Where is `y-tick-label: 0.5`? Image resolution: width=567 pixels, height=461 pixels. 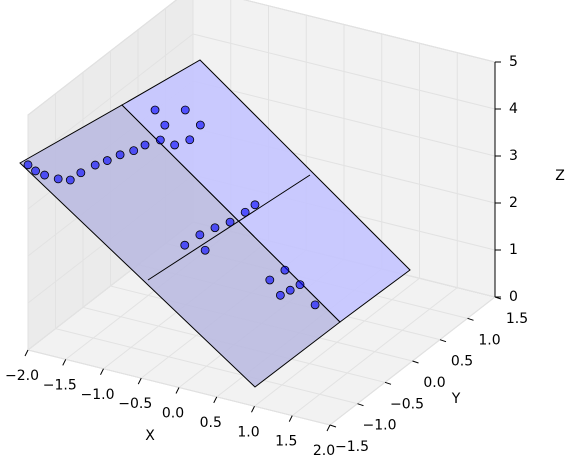 y-tick-label: 0.5 is located at coordinates (462, 362).